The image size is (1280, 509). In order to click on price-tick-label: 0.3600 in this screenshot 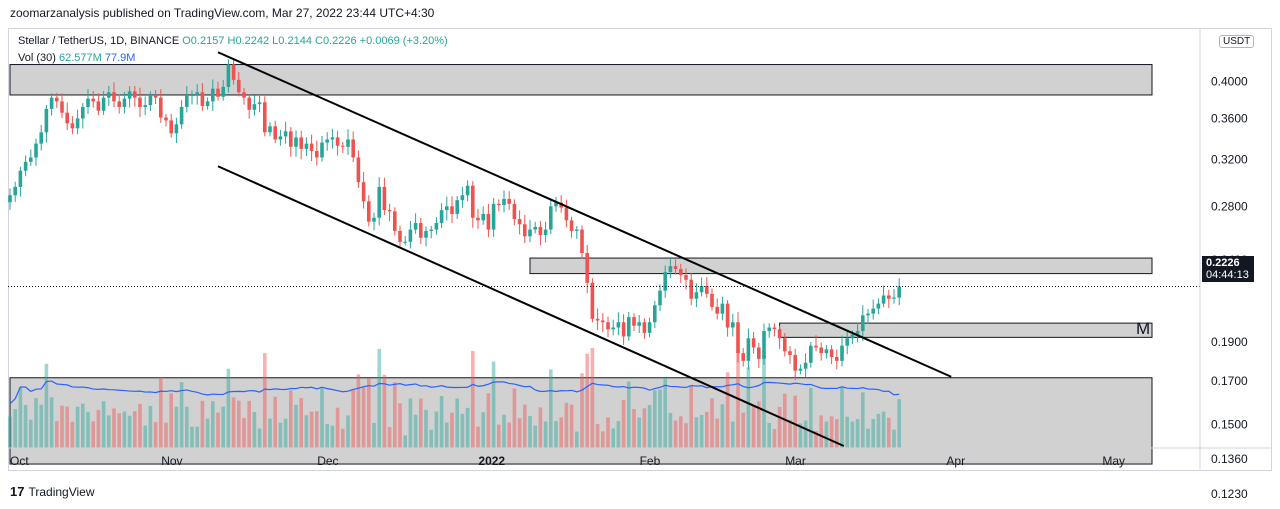, I will do `click(1229, 118)`.